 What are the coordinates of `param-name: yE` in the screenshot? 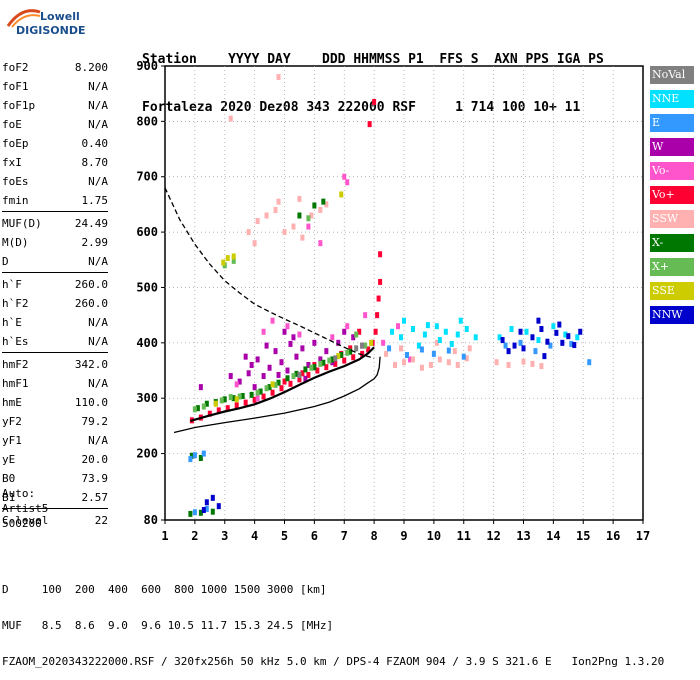 It's located at (9, 459).